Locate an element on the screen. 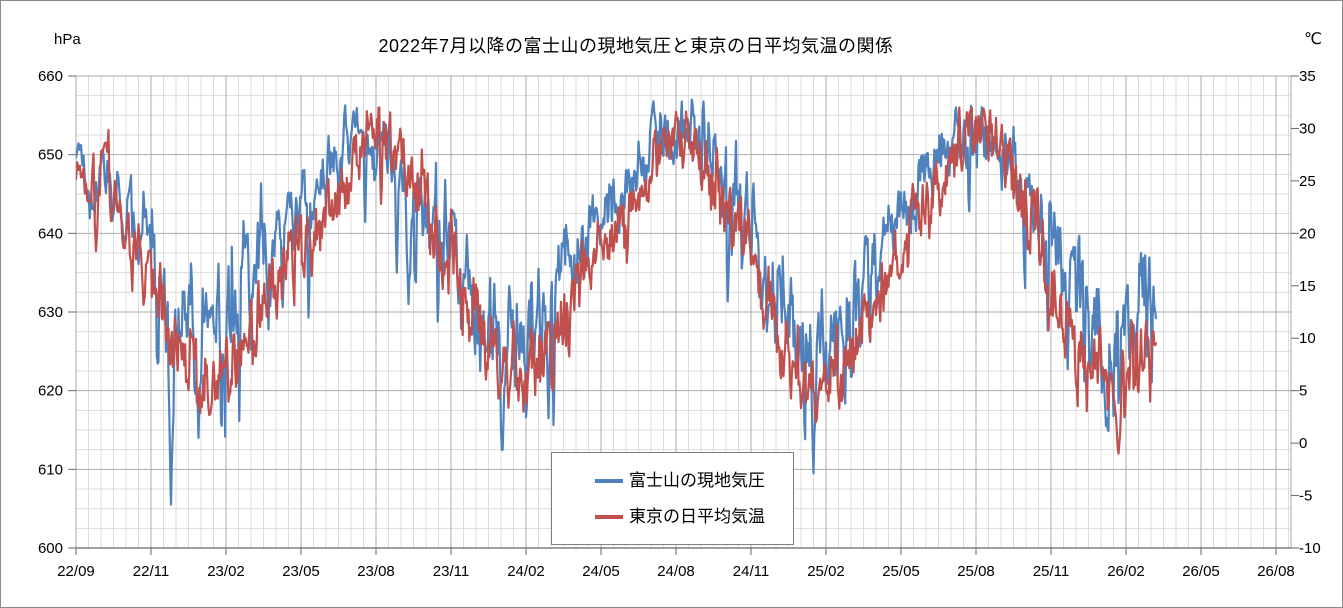  x-tick-label: 25/05 is located at coordinates (901, 571).